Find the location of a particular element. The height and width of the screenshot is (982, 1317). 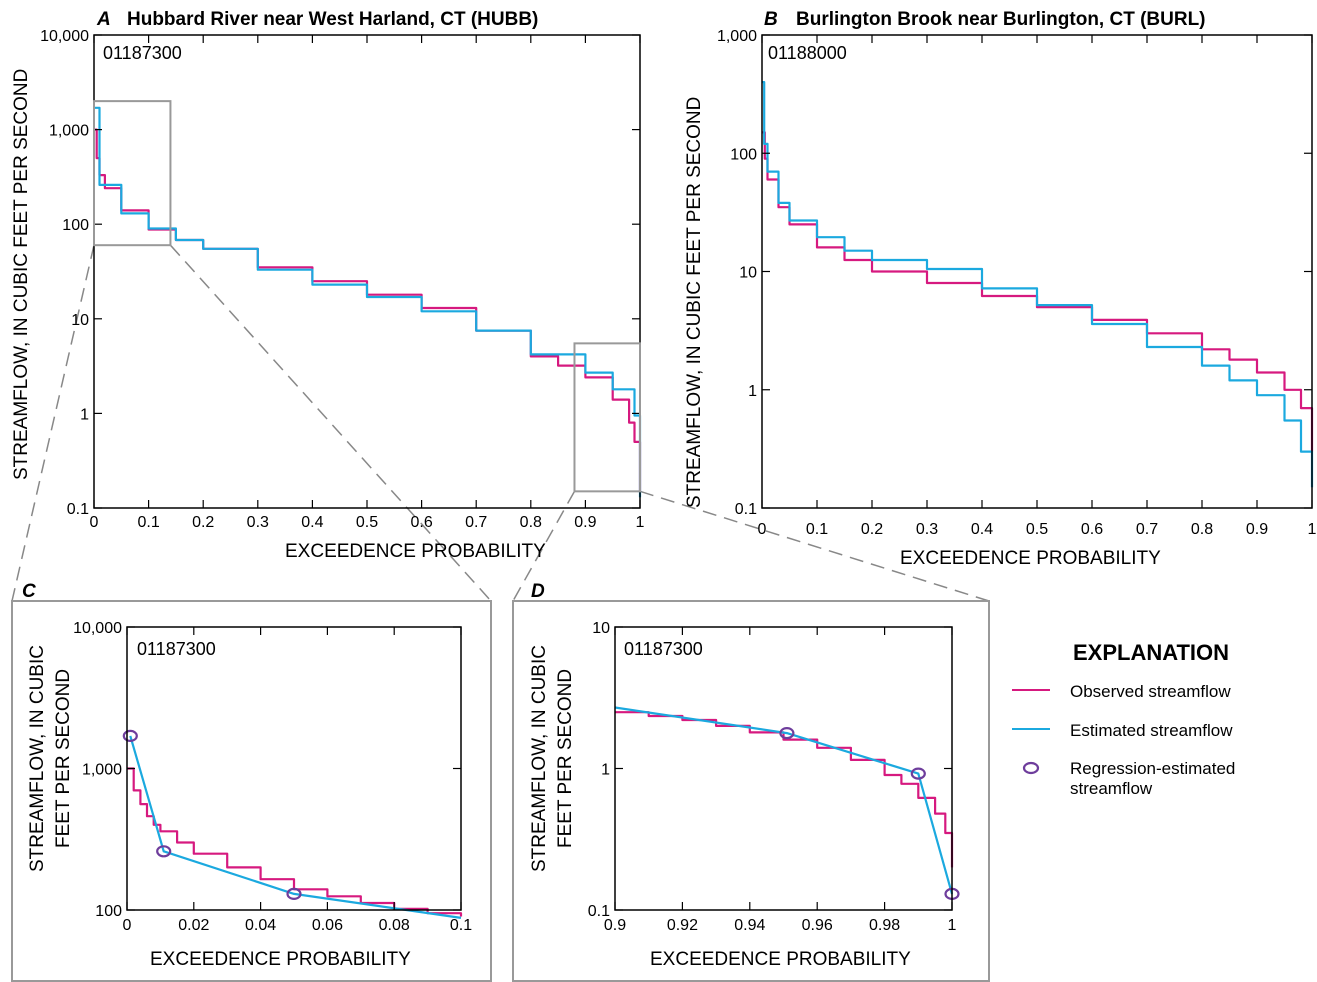

panel-b-x-axis-label: EXCEEDENCE PROBABILITY is located at coordinates (1030, 558).